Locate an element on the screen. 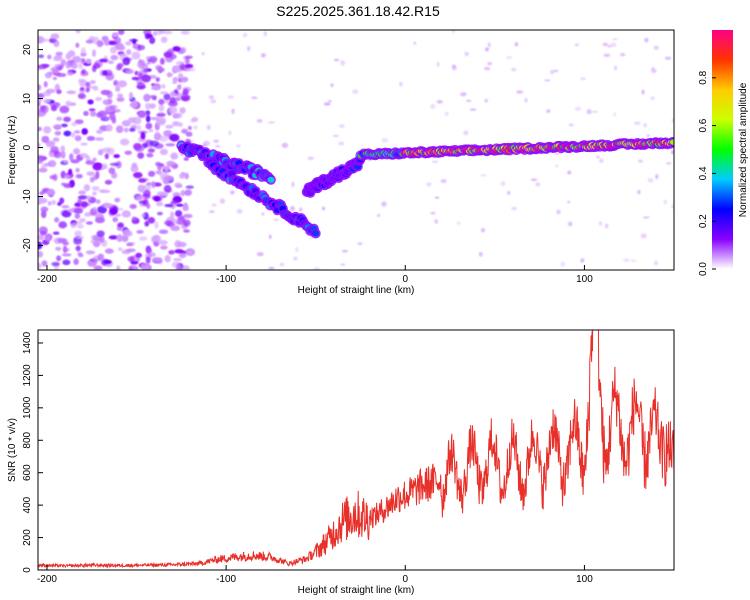  trace-core is located at coordinates (271, 179).